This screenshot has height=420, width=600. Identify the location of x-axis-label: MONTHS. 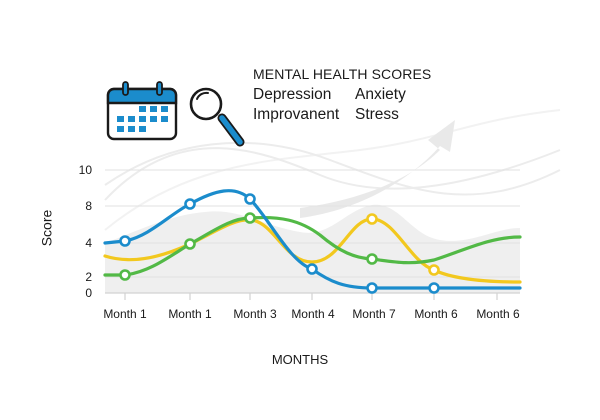
(300, 359).